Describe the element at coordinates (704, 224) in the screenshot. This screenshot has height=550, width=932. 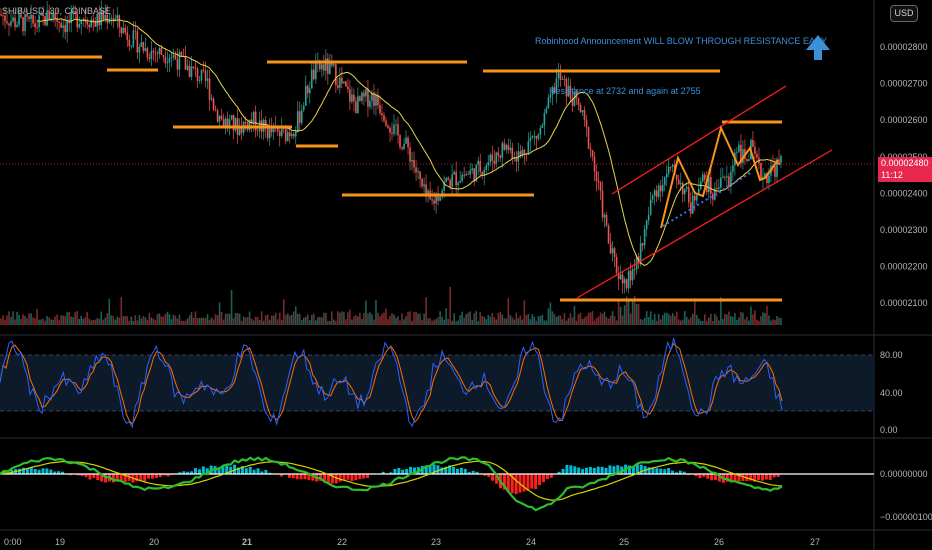
I see `channel-lower-line` at that location.